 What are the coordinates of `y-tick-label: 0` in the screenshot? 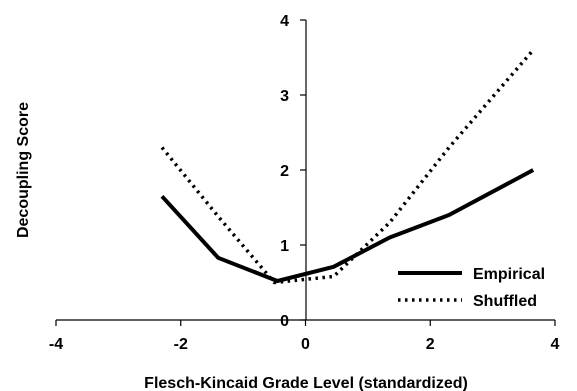 It's located at (284, 321).